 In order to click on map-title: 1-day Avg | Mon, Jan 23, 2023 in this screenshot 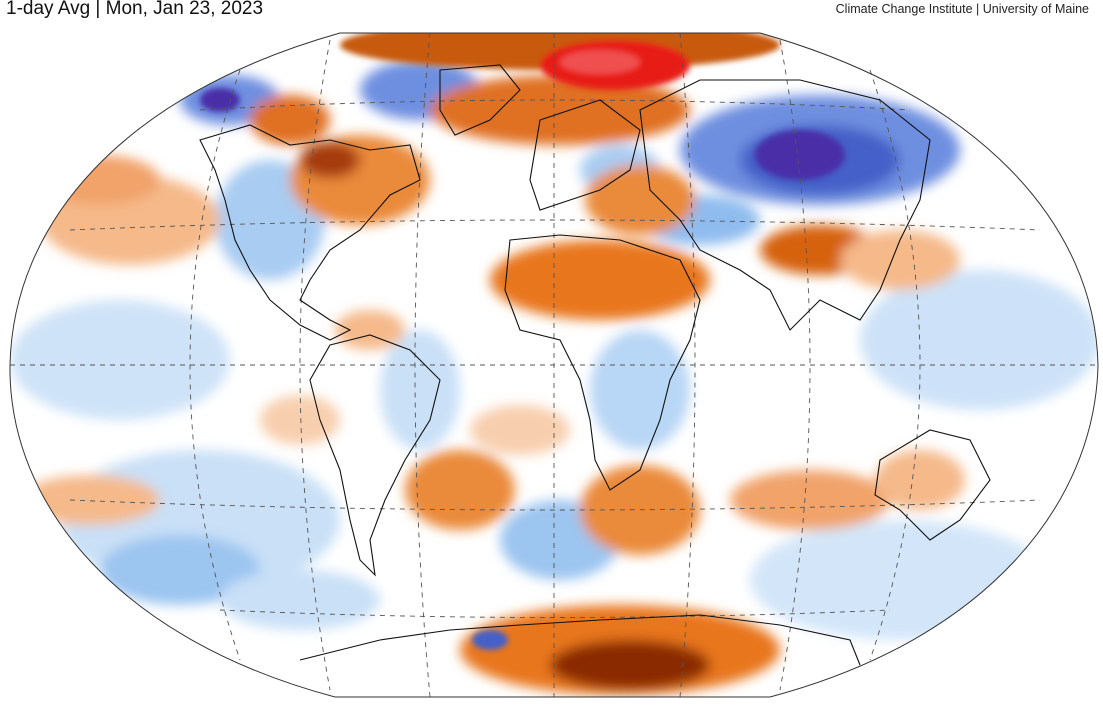, I will do `click(135, 9)`.